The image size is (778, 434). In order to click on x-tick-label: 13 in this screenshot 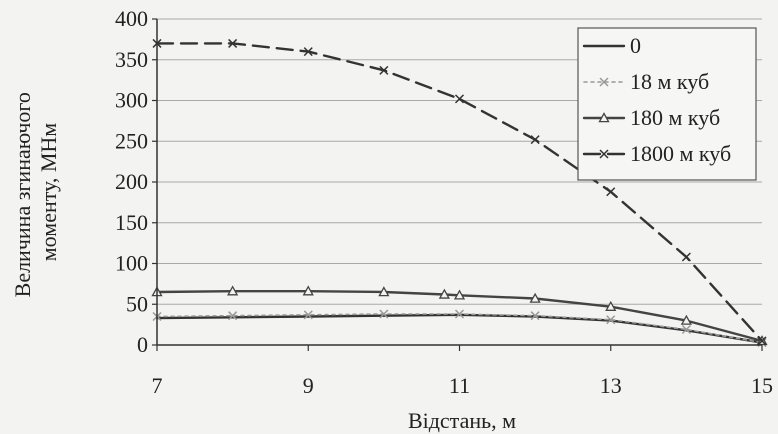, I will do `click(611, 385)`.